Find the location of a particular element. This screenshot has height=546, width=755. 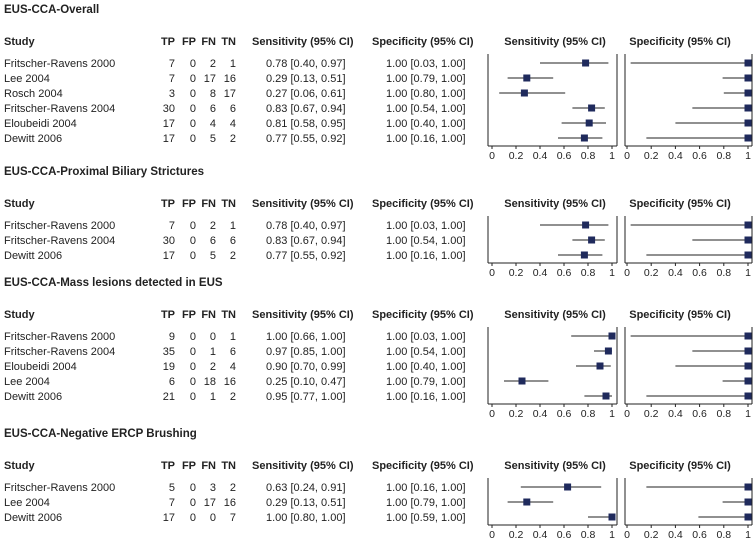

fn-value: 2 is located at coordinates (213, 226).